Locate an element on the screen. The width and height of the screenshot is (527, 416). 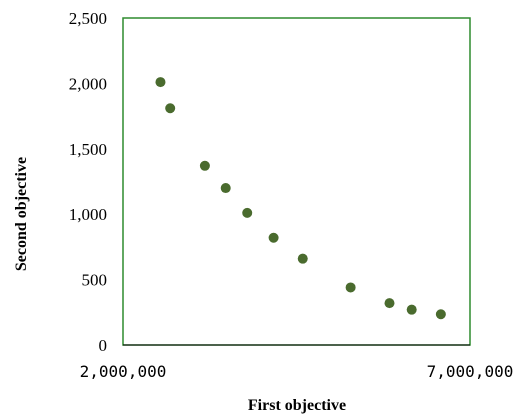
y-tick-label: 2,500 is located at coordinates (88, 18).